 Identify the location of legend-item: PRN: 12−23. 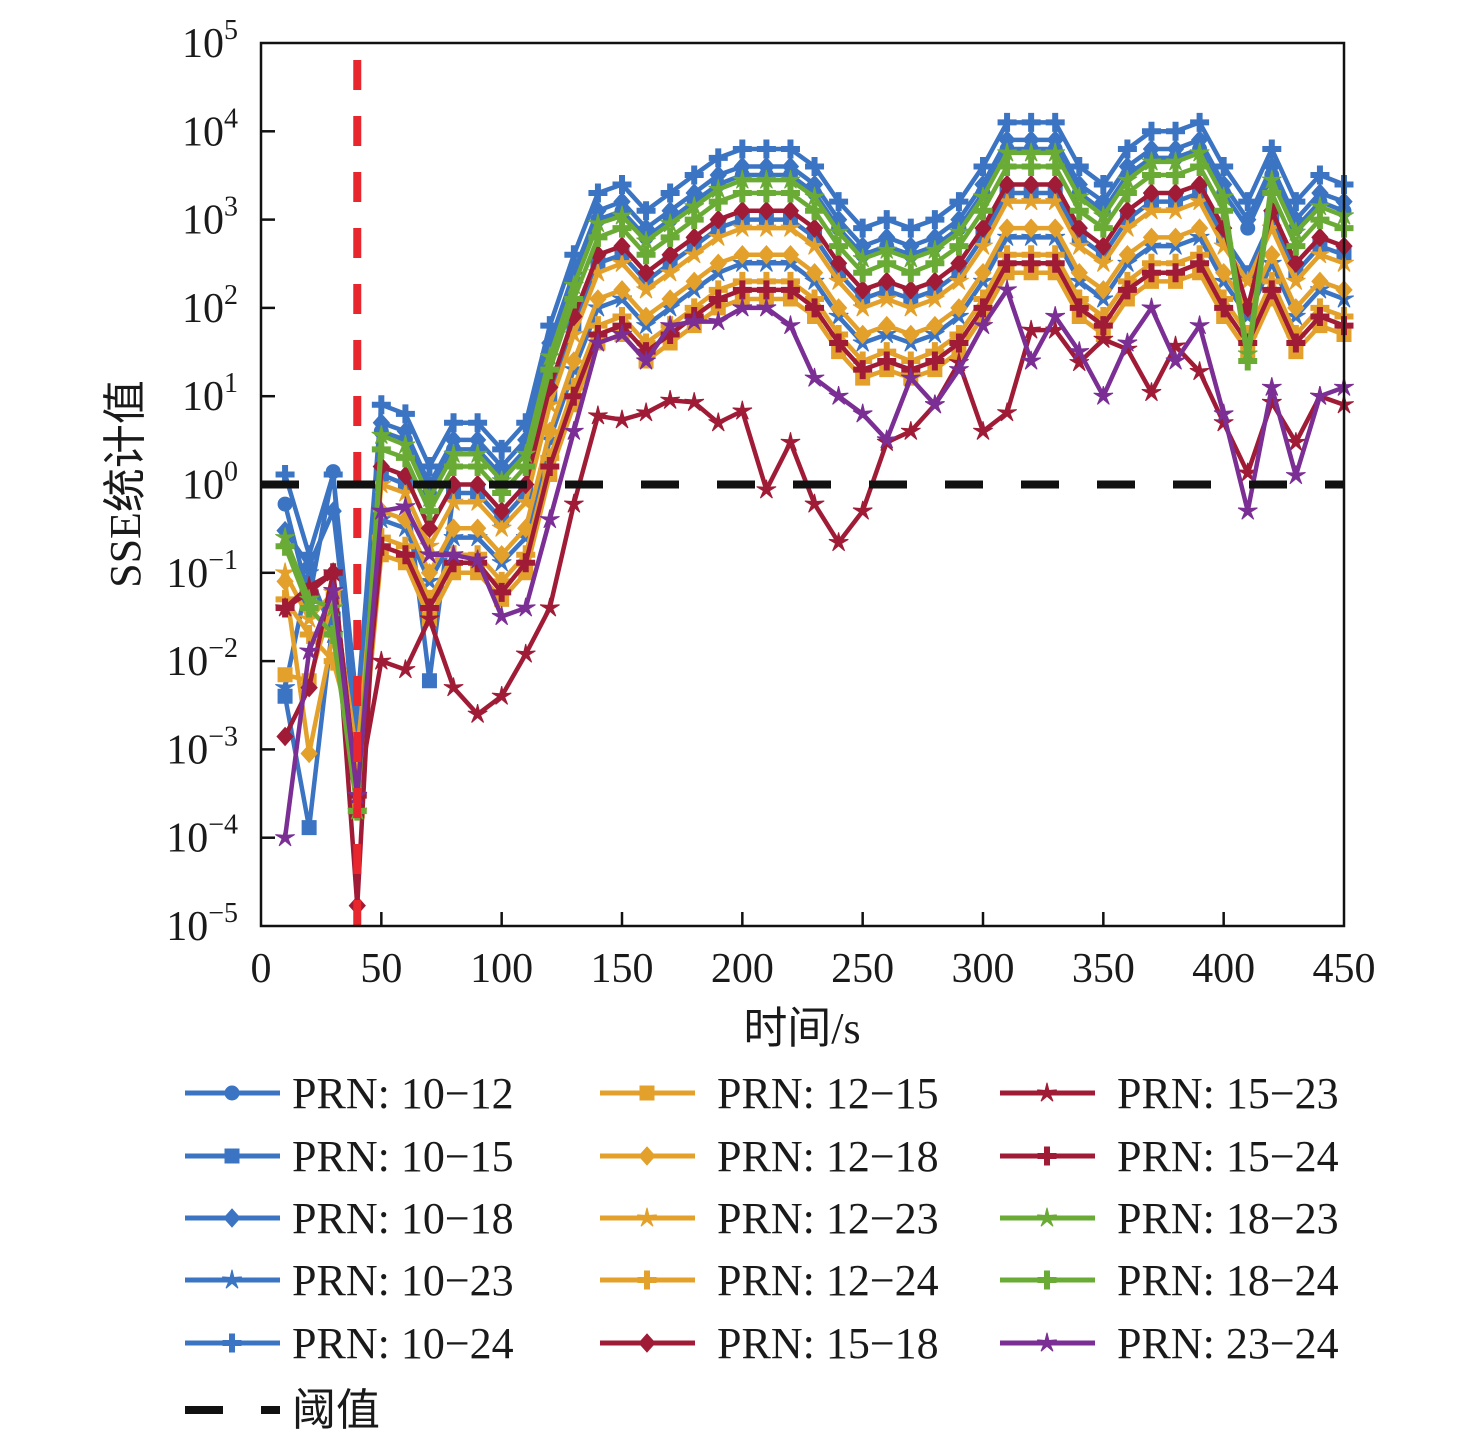
(769, 1218).